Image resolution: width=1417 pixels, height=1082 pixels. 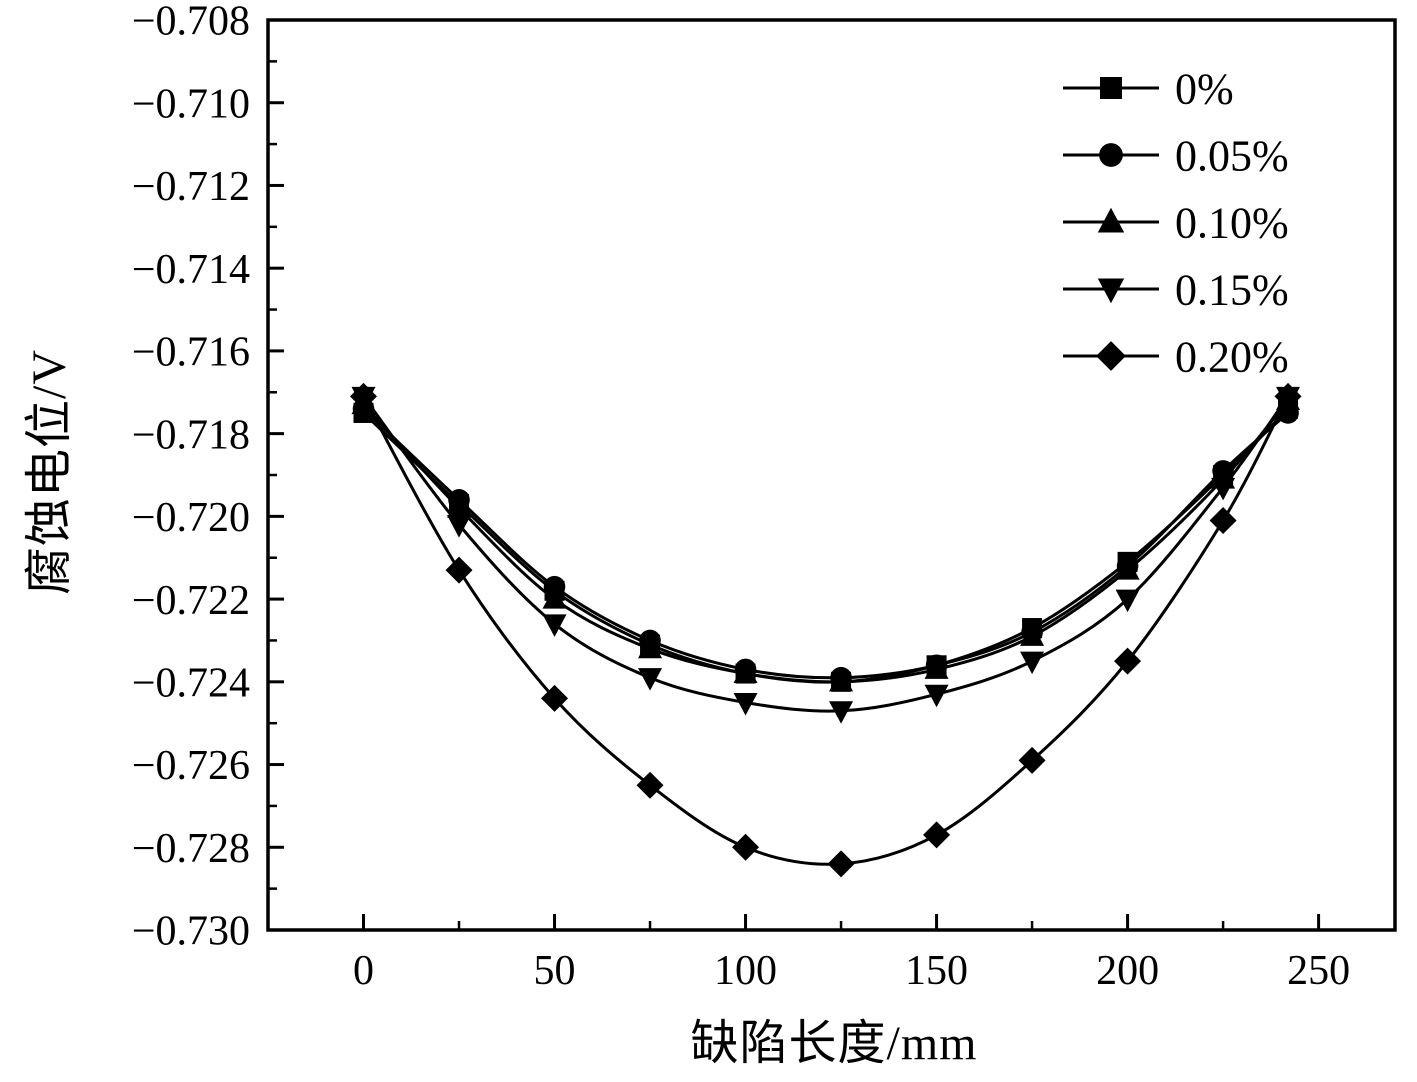 I want to click on x-tick-label: 200, so click(x=1127, y=971).